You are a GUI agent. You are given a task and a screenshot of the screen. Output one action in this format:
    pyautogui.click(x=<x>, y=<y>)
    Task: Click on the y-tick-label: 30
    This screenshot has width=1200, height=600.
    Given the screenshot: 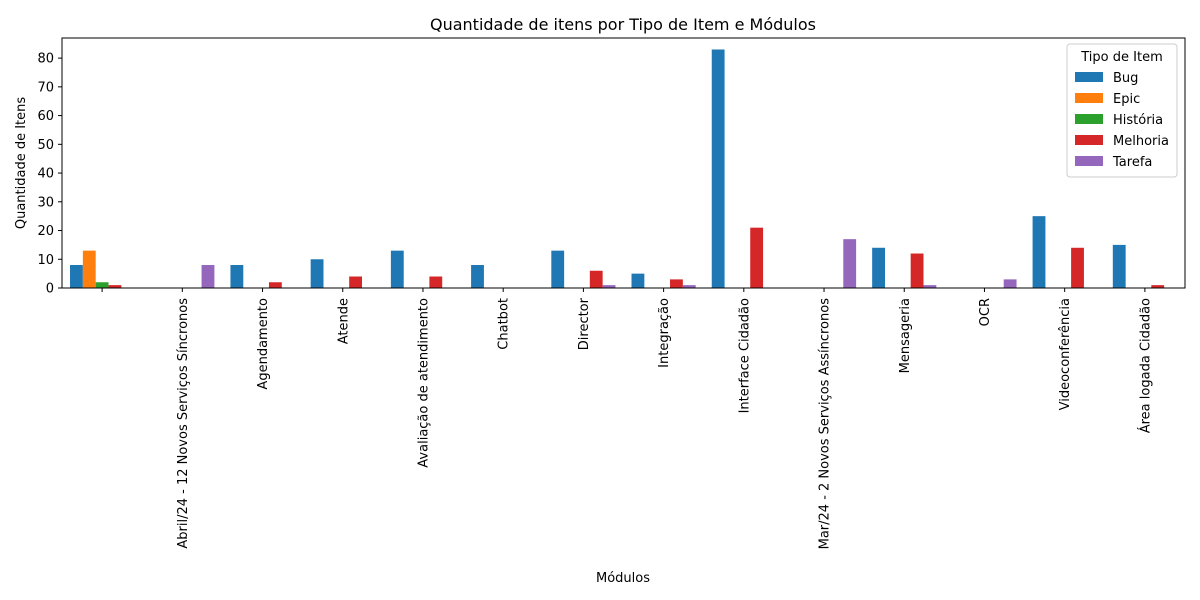 What is the action you would take?
    pyautogui.click(x=45, y=202)
    